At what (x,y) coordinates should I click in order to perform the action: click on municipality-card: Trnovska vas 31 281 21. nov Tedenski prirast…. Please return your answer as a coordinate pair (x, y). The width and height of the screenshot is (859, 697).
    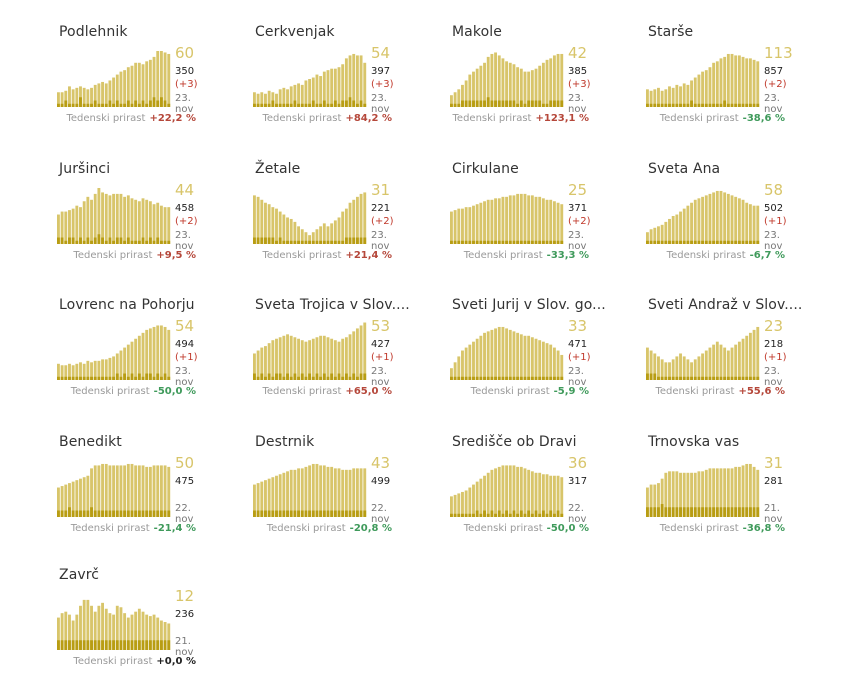
    Looking at the image, I should click on (687, 499).